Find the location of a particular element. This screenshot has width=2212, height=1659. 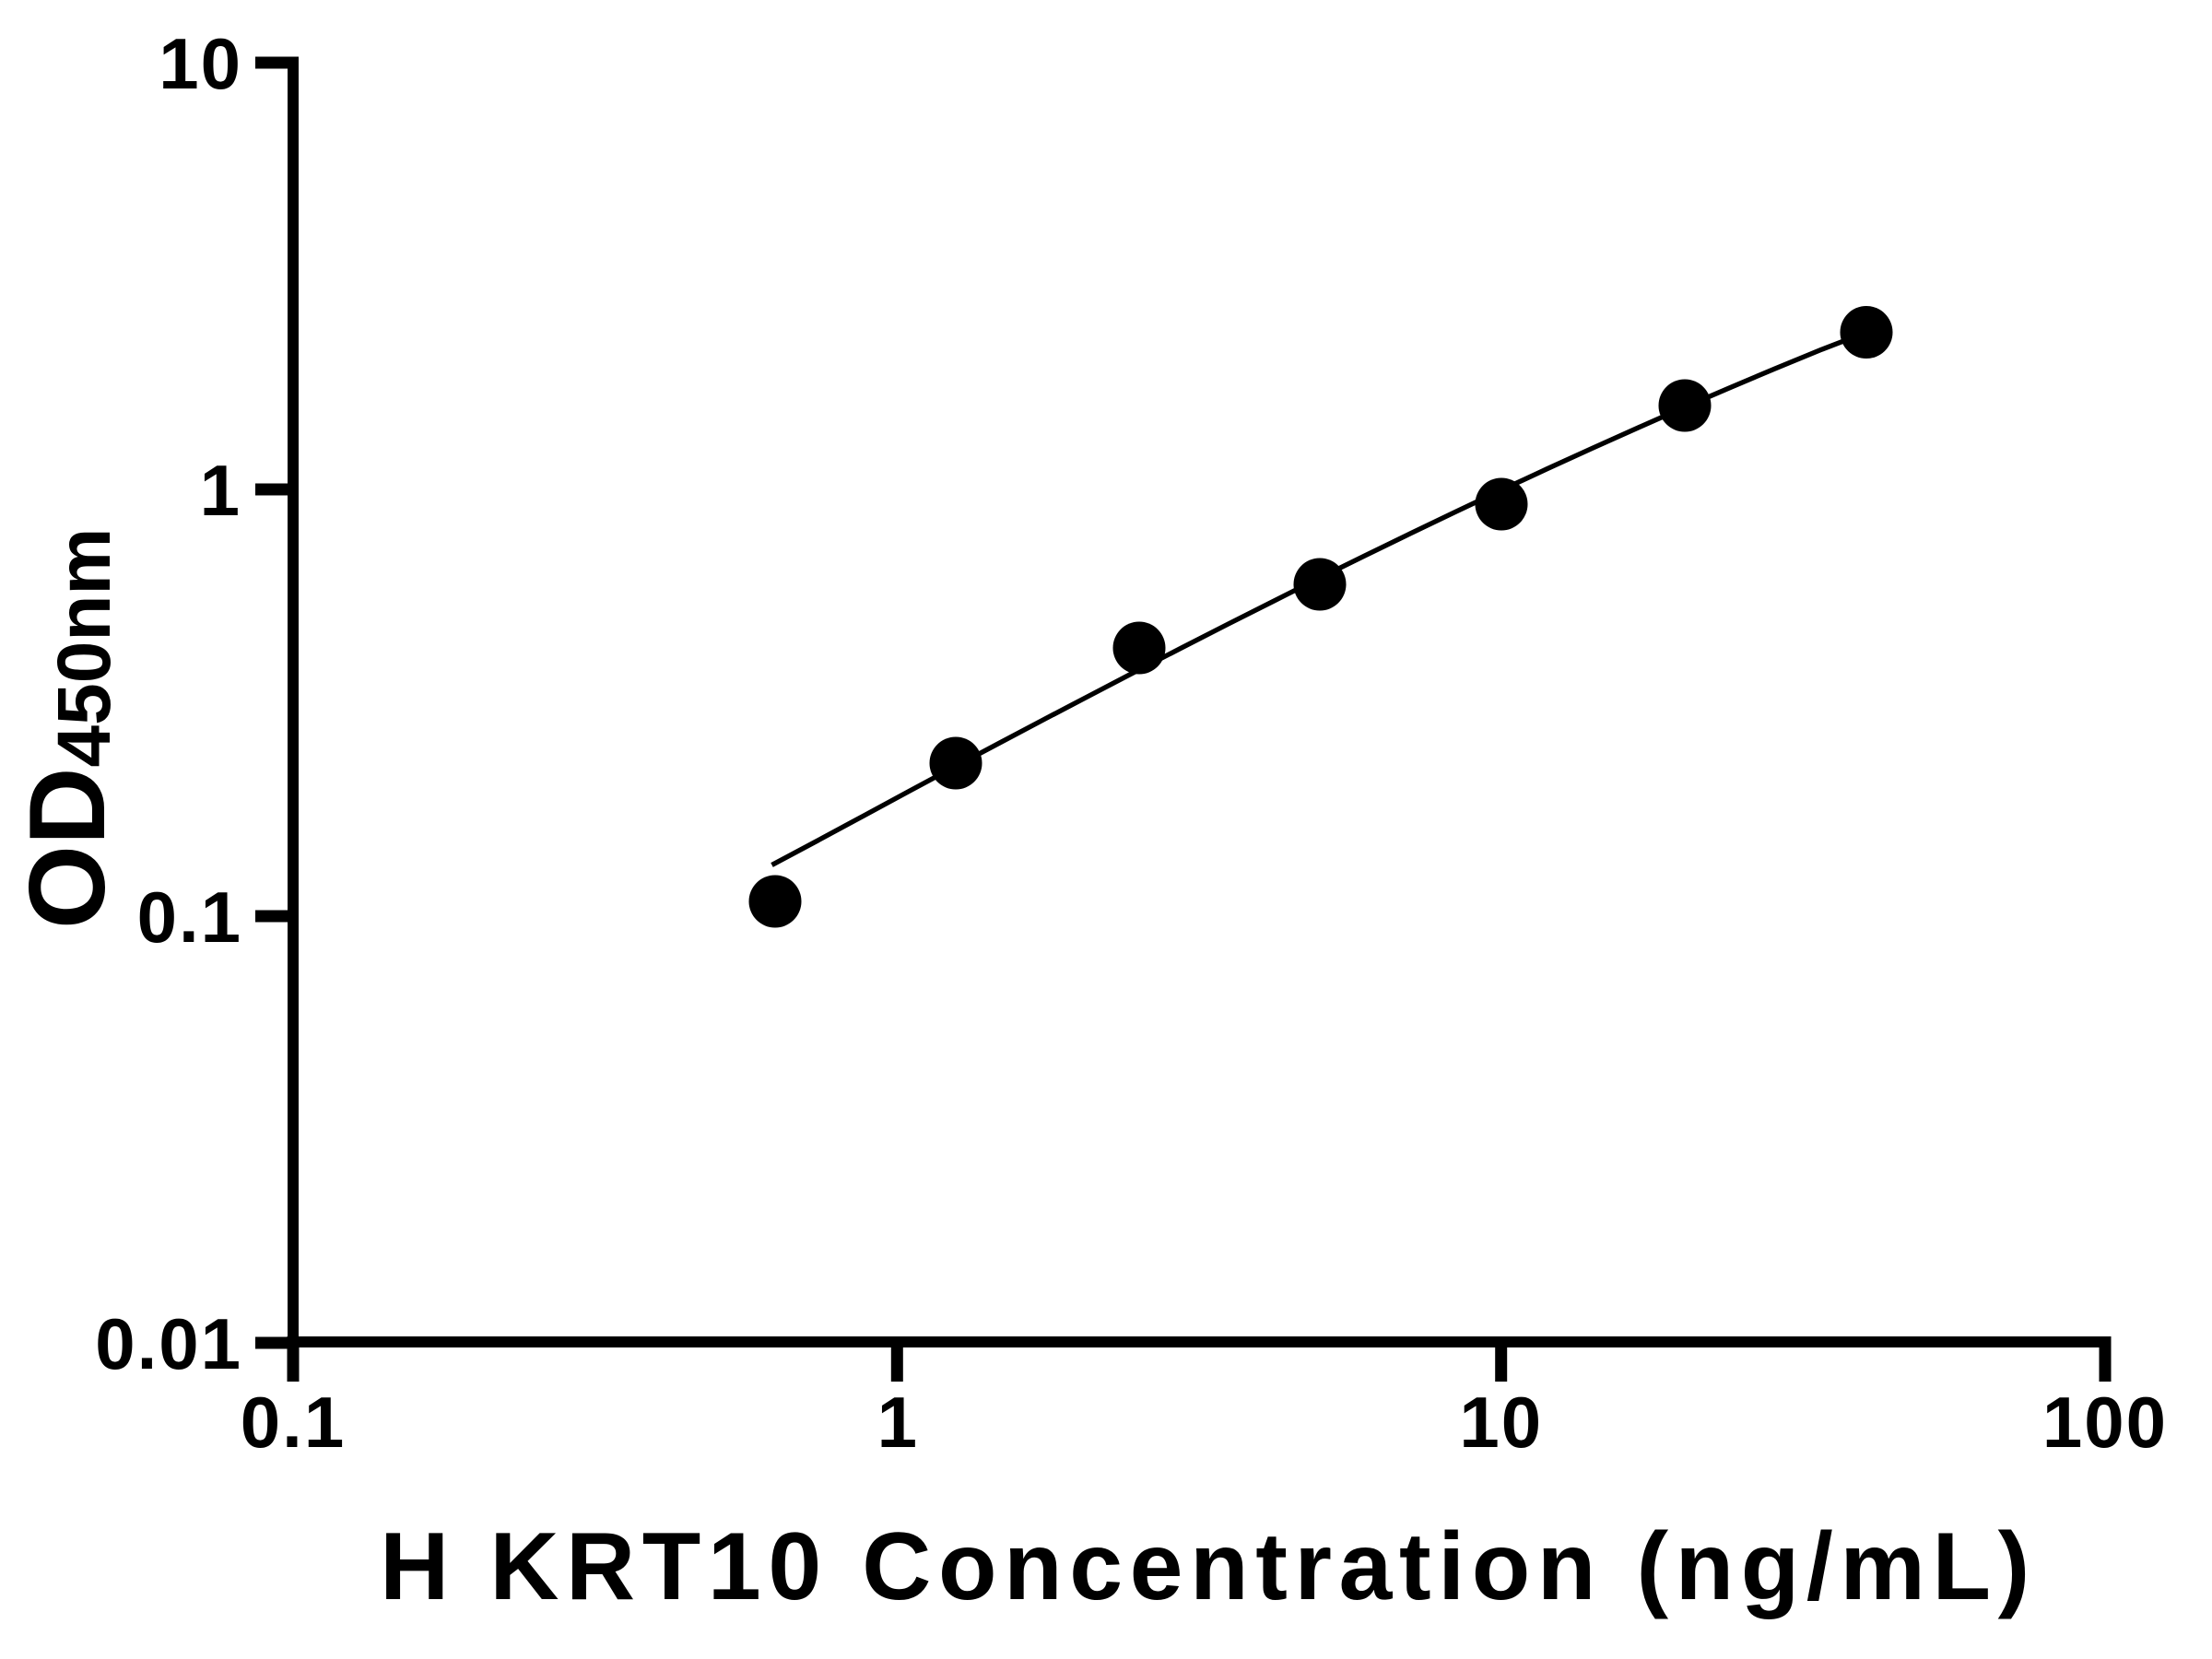

svg-text: 100 is located at coordinates (2105, 1422).